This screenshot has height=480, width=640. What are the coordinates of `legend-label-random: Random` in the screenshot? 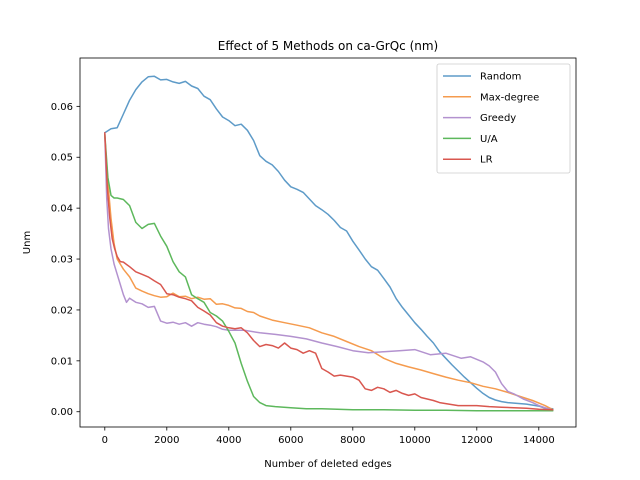 It's located at (500, 77).